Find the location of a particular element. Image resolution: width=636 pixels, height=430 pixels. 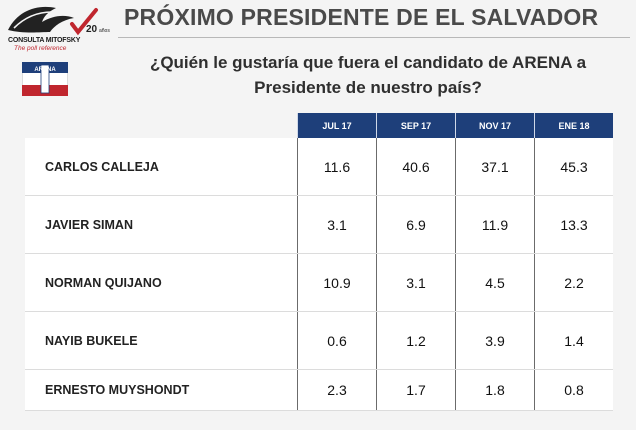

value-cell: 3.9 is located at coordinates (495, 340).